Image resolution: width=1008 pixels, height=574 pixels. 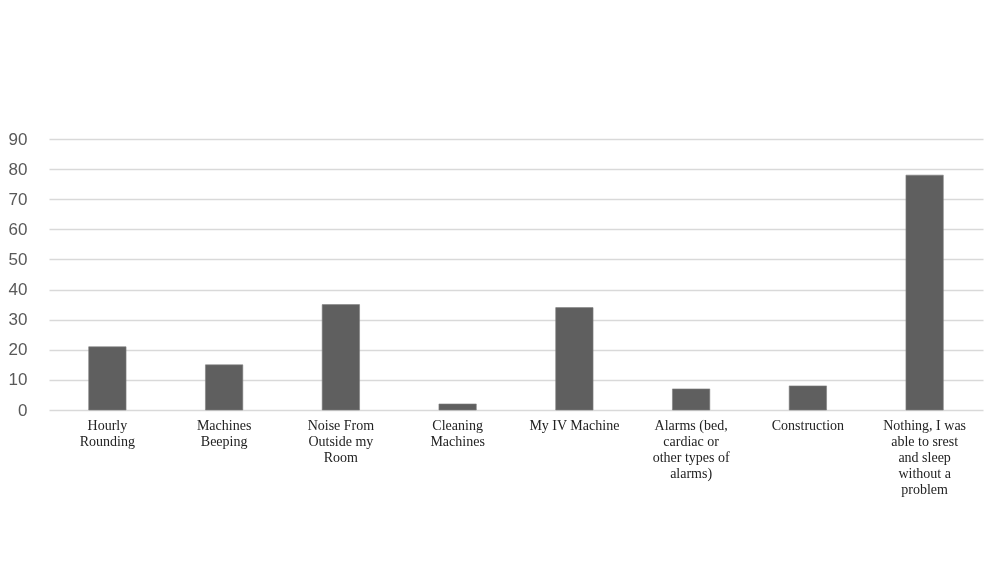 I want to click on x-tick-label: My IV Machine, so click(x=574, y=425).